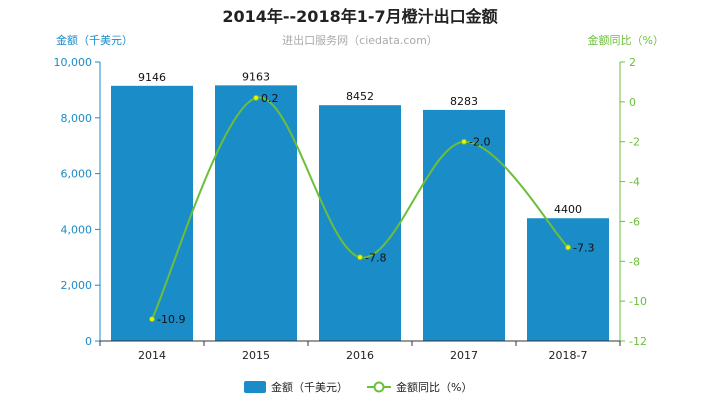 The image size is (720, 400). What do you see at coordinates (632, 62) in the screenshot?
I see `right-tick-label: 2` at bounding box center [632, 62].